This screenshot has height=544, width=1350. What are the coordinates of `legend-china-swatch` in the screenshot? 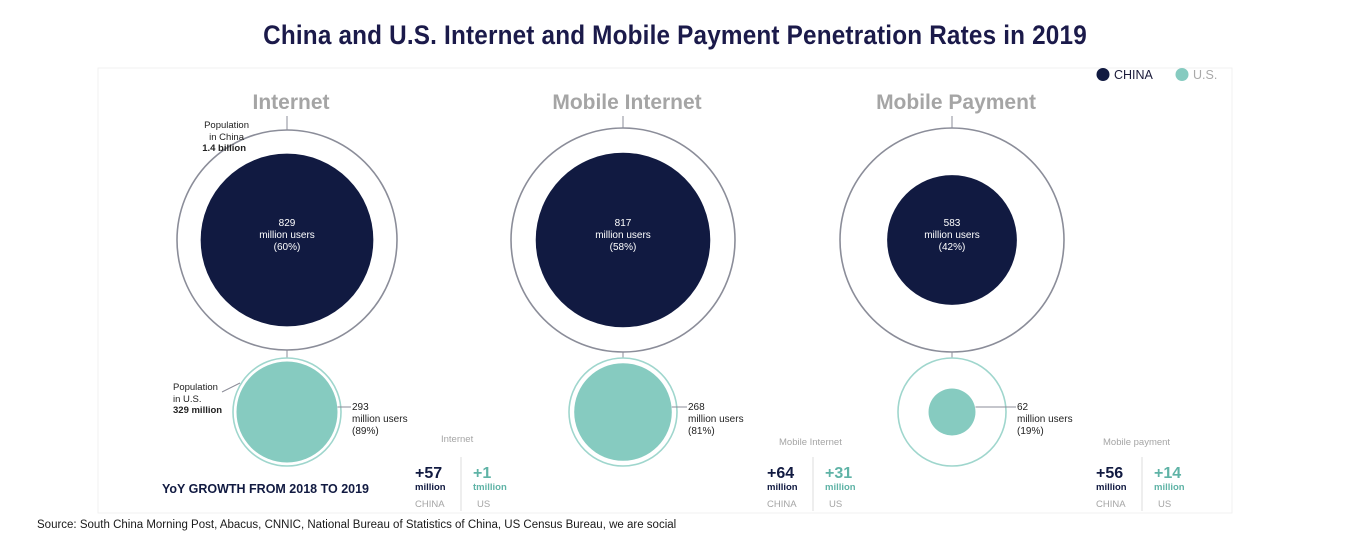 It's located at (1103, 74).